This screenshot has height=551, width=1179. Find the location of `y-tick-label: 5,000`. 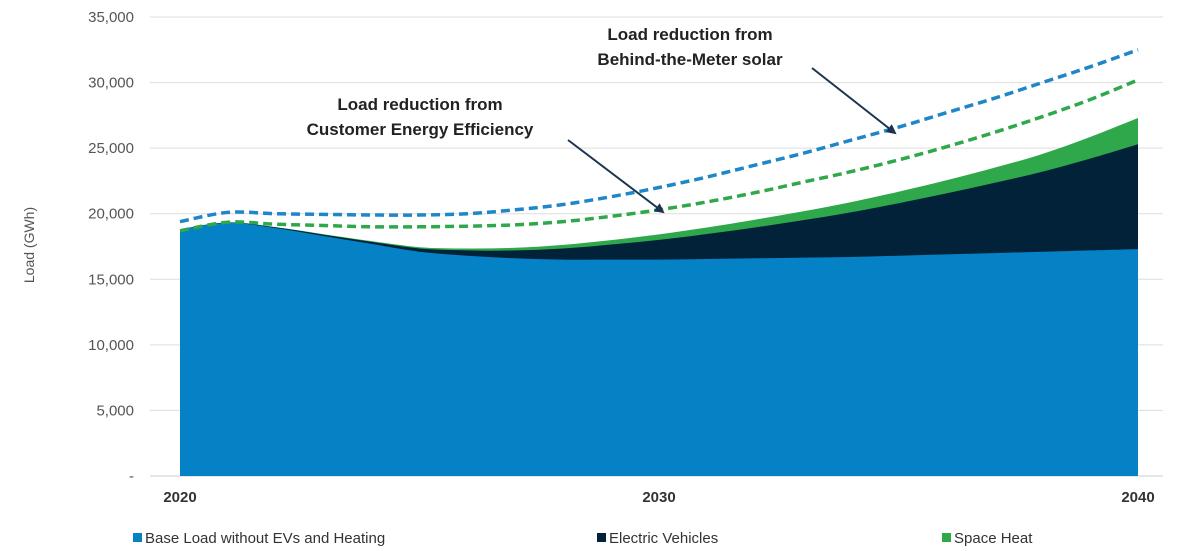

y-tick-label: 5,000 is located at coordinates (115, 410).